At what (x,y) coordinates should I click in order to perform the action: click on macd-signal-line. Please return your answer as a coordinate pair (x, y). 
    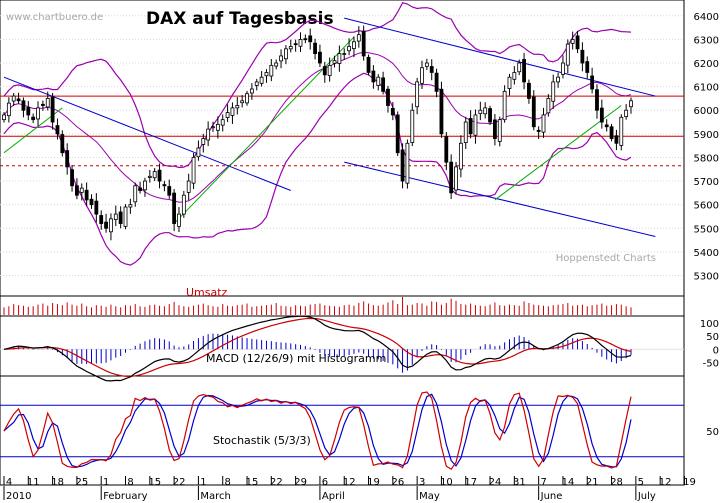
    Looking at the image, I should click on (317, 347).